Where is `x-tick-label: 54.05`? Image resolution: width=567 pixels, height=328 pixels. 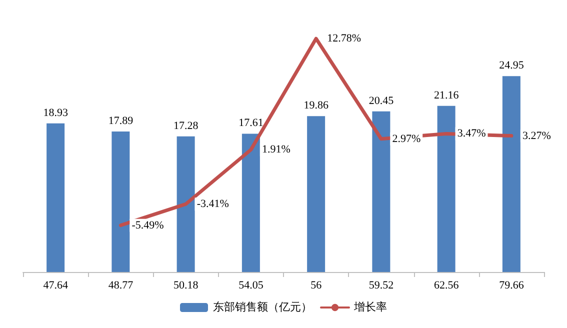
x-tick-label: 54.05 is located at coordinates (251, 286).